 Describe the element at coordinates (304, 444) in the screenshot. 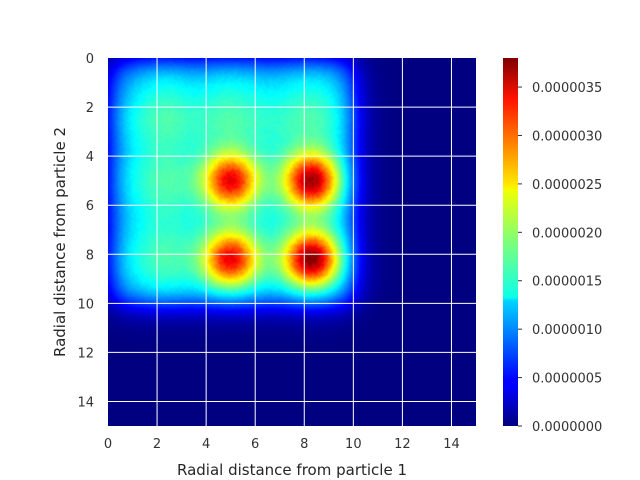

I see `x-tick-label: 8` at that location.